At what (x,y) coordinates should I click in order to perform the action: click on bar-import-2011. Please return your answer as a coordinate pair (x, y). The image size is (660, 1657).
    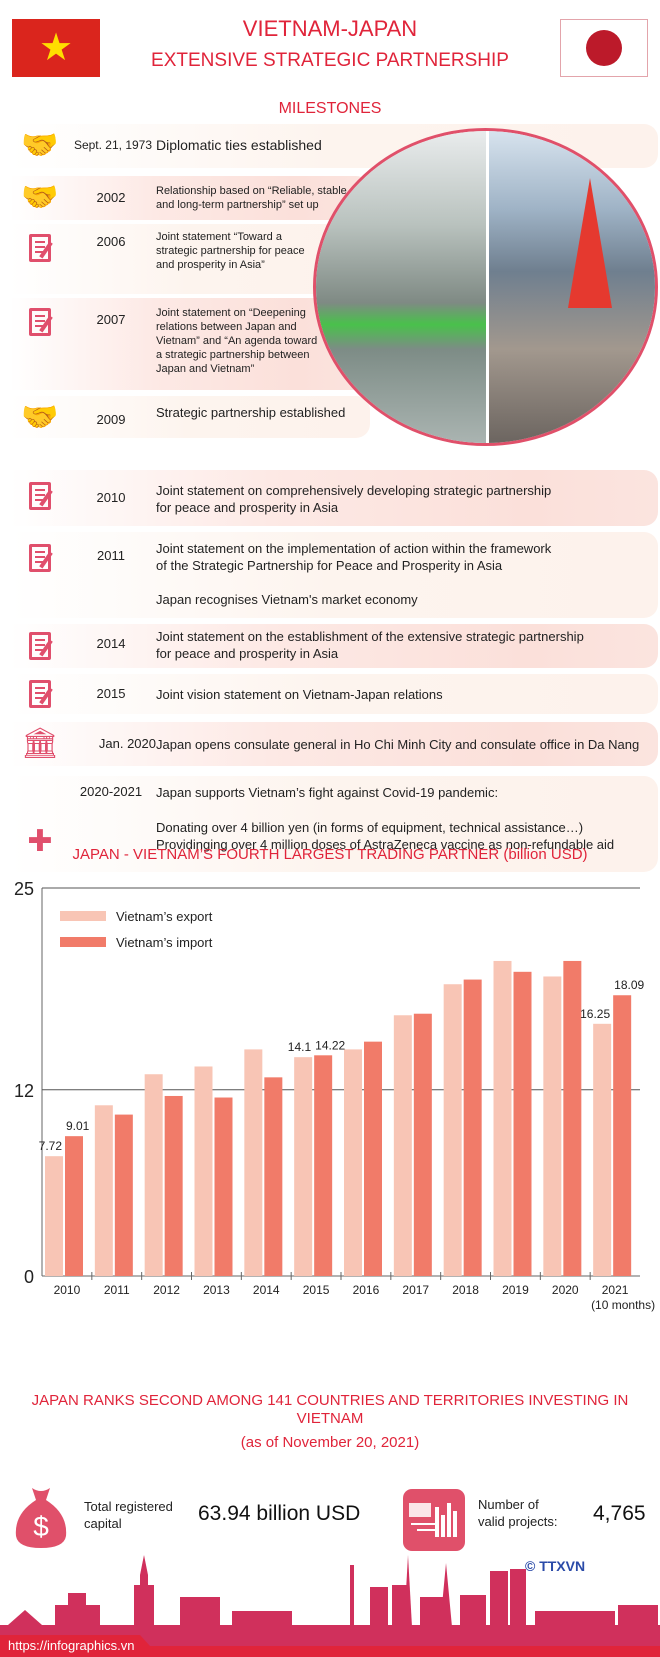
    Looking at the image, I should click on (123, 1195).